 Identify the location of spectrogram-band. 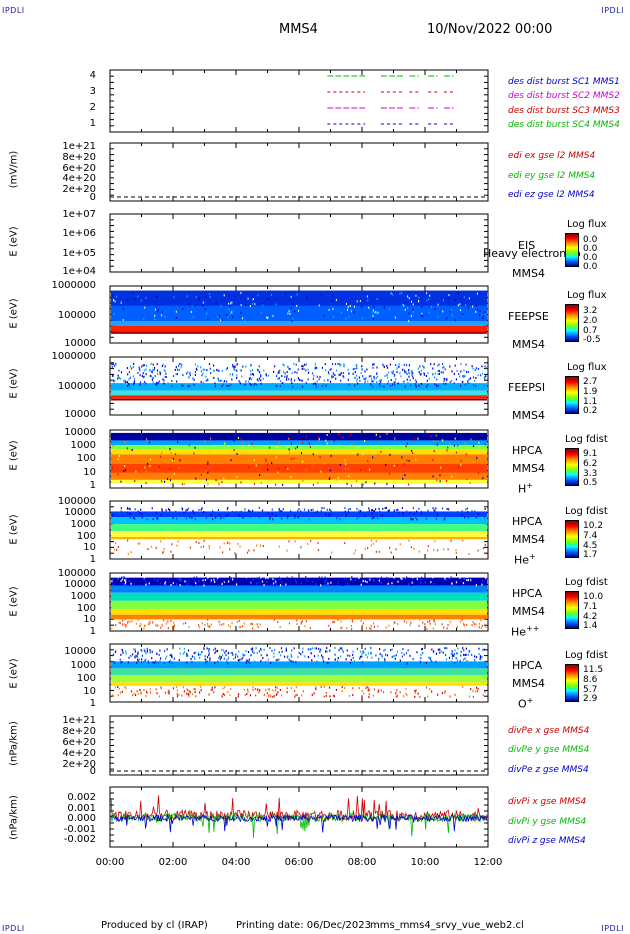
(299, 534).